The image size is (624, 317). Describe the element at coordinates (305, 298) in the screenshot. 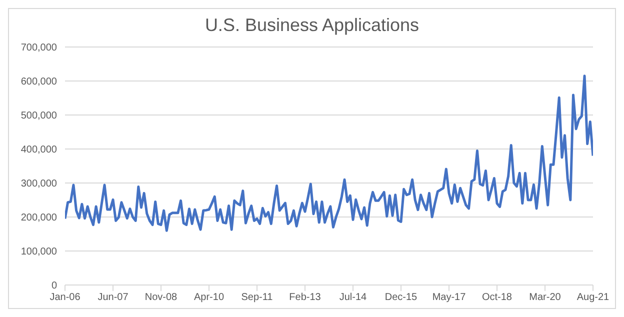

I see `x-tick-label: Feb-13` at that location.